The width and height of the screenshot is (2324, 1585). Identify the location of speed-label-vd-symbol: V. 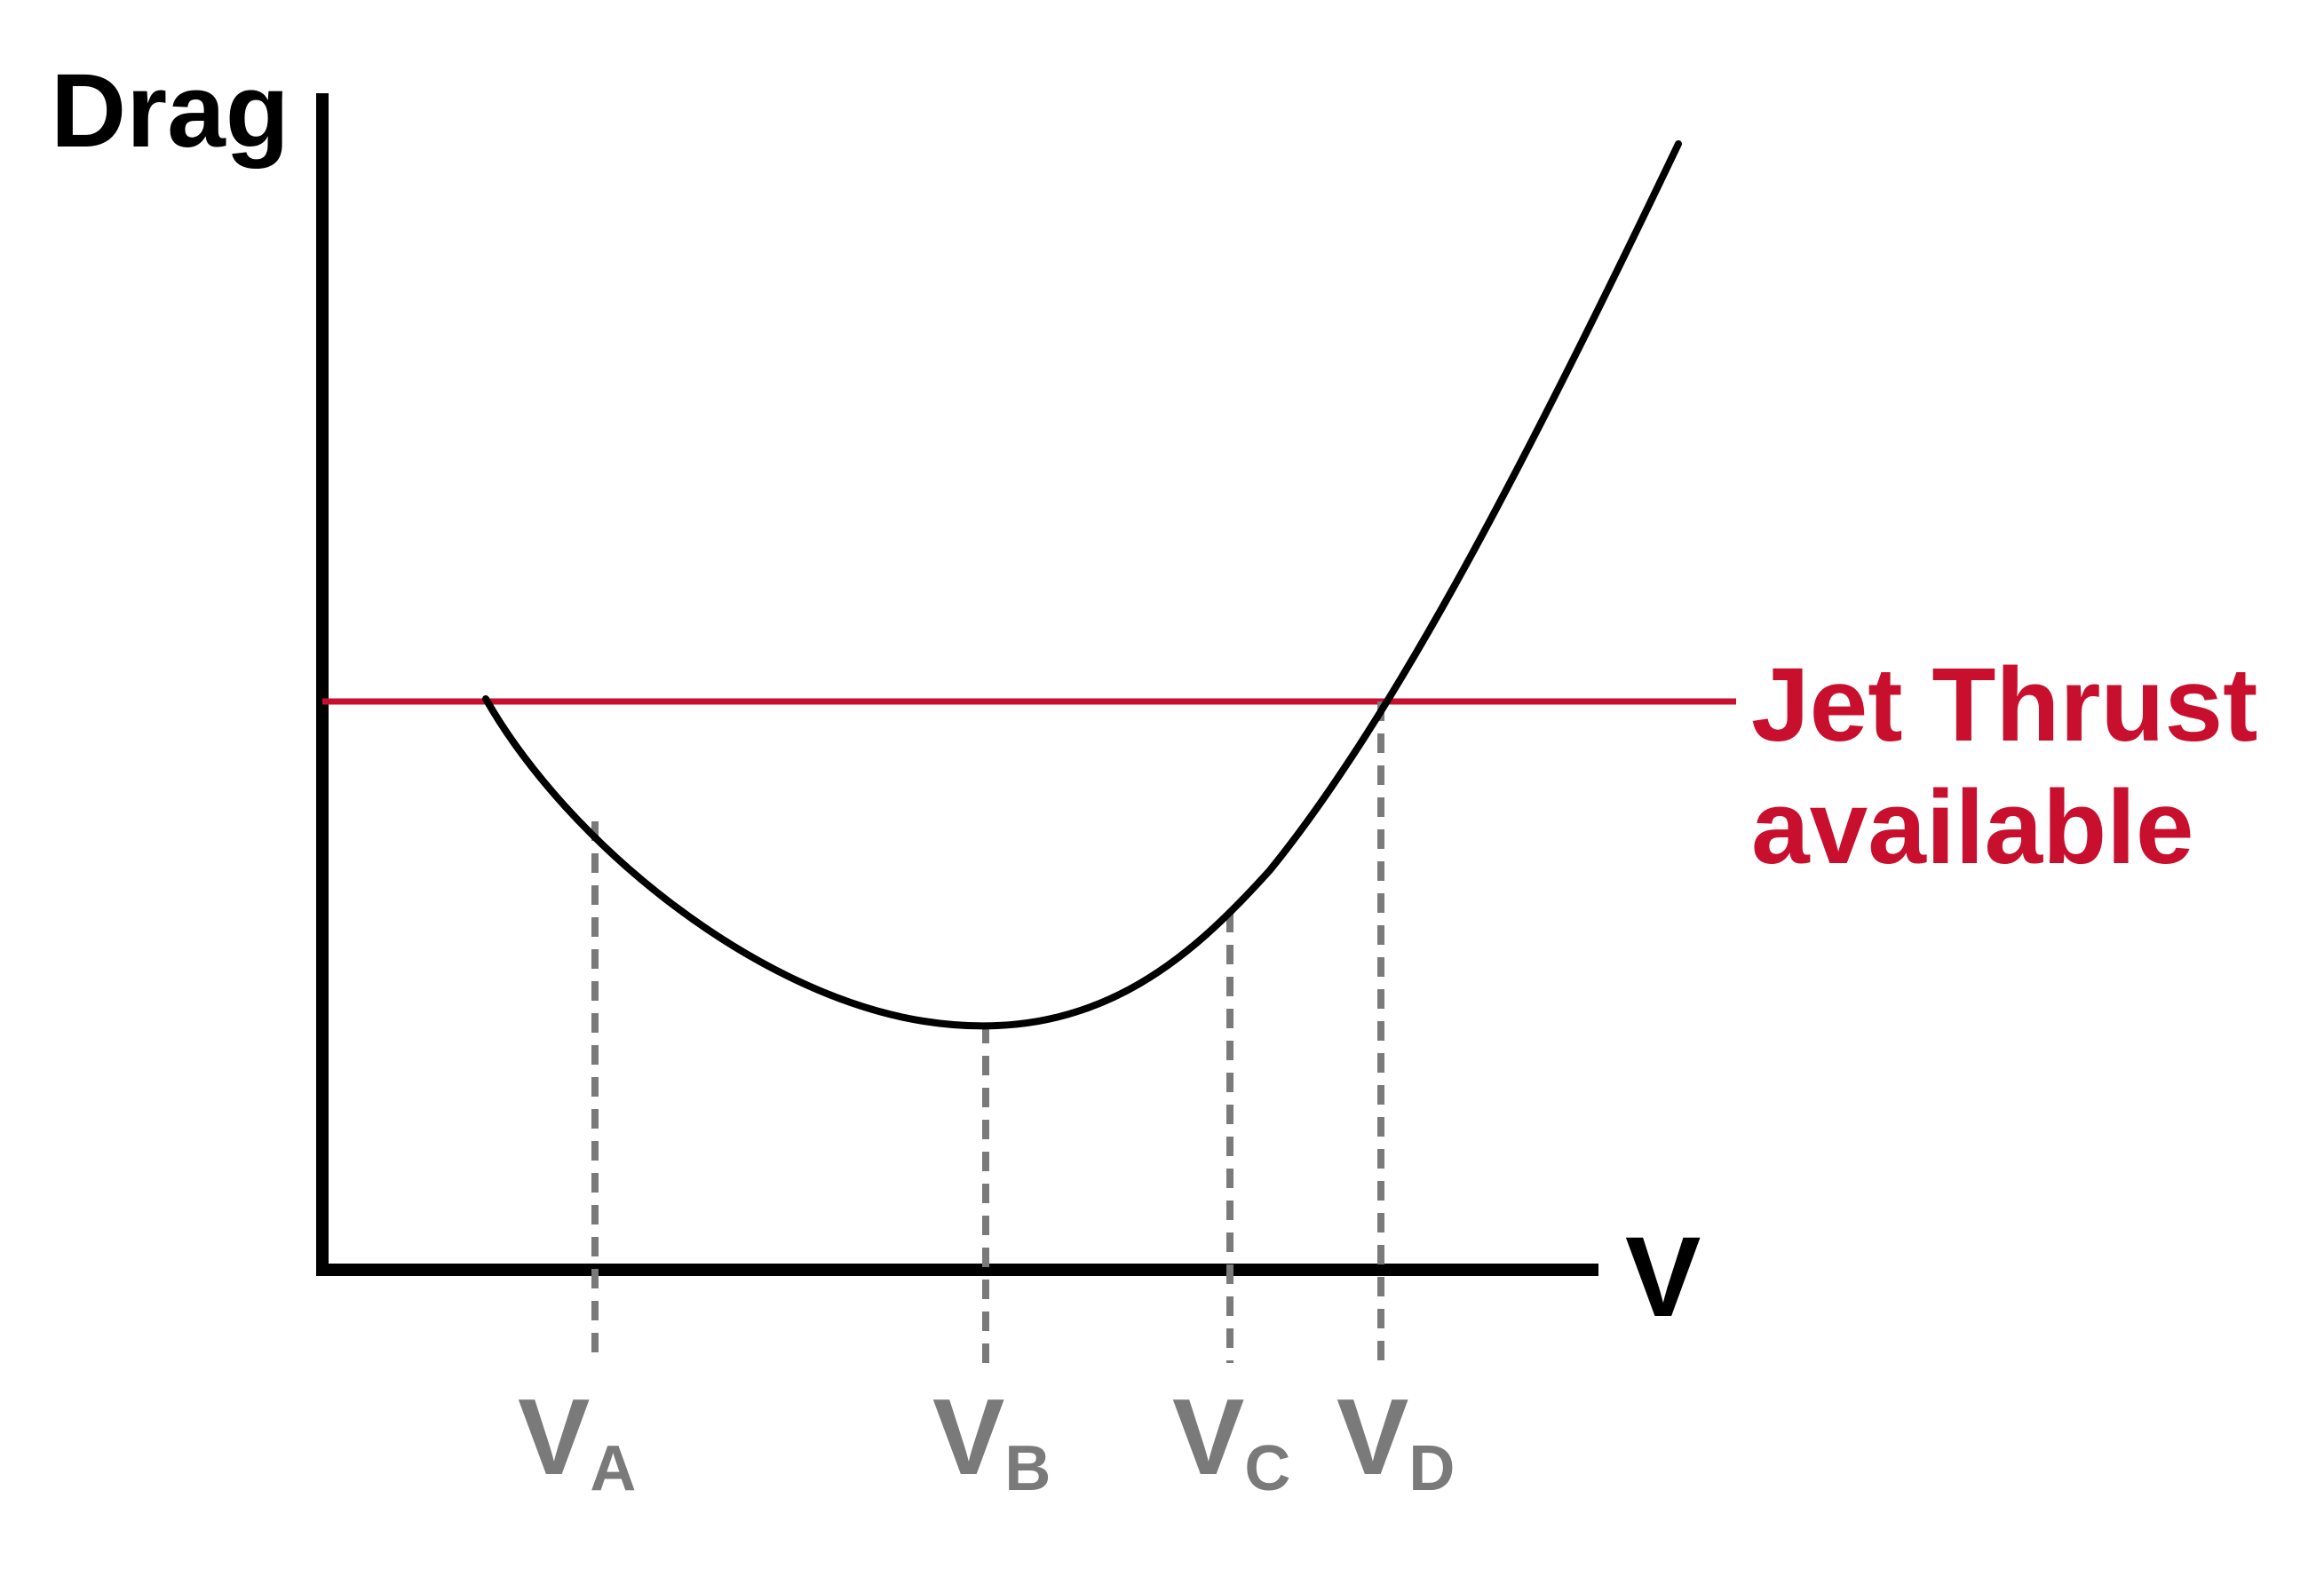
(1372, 1436).